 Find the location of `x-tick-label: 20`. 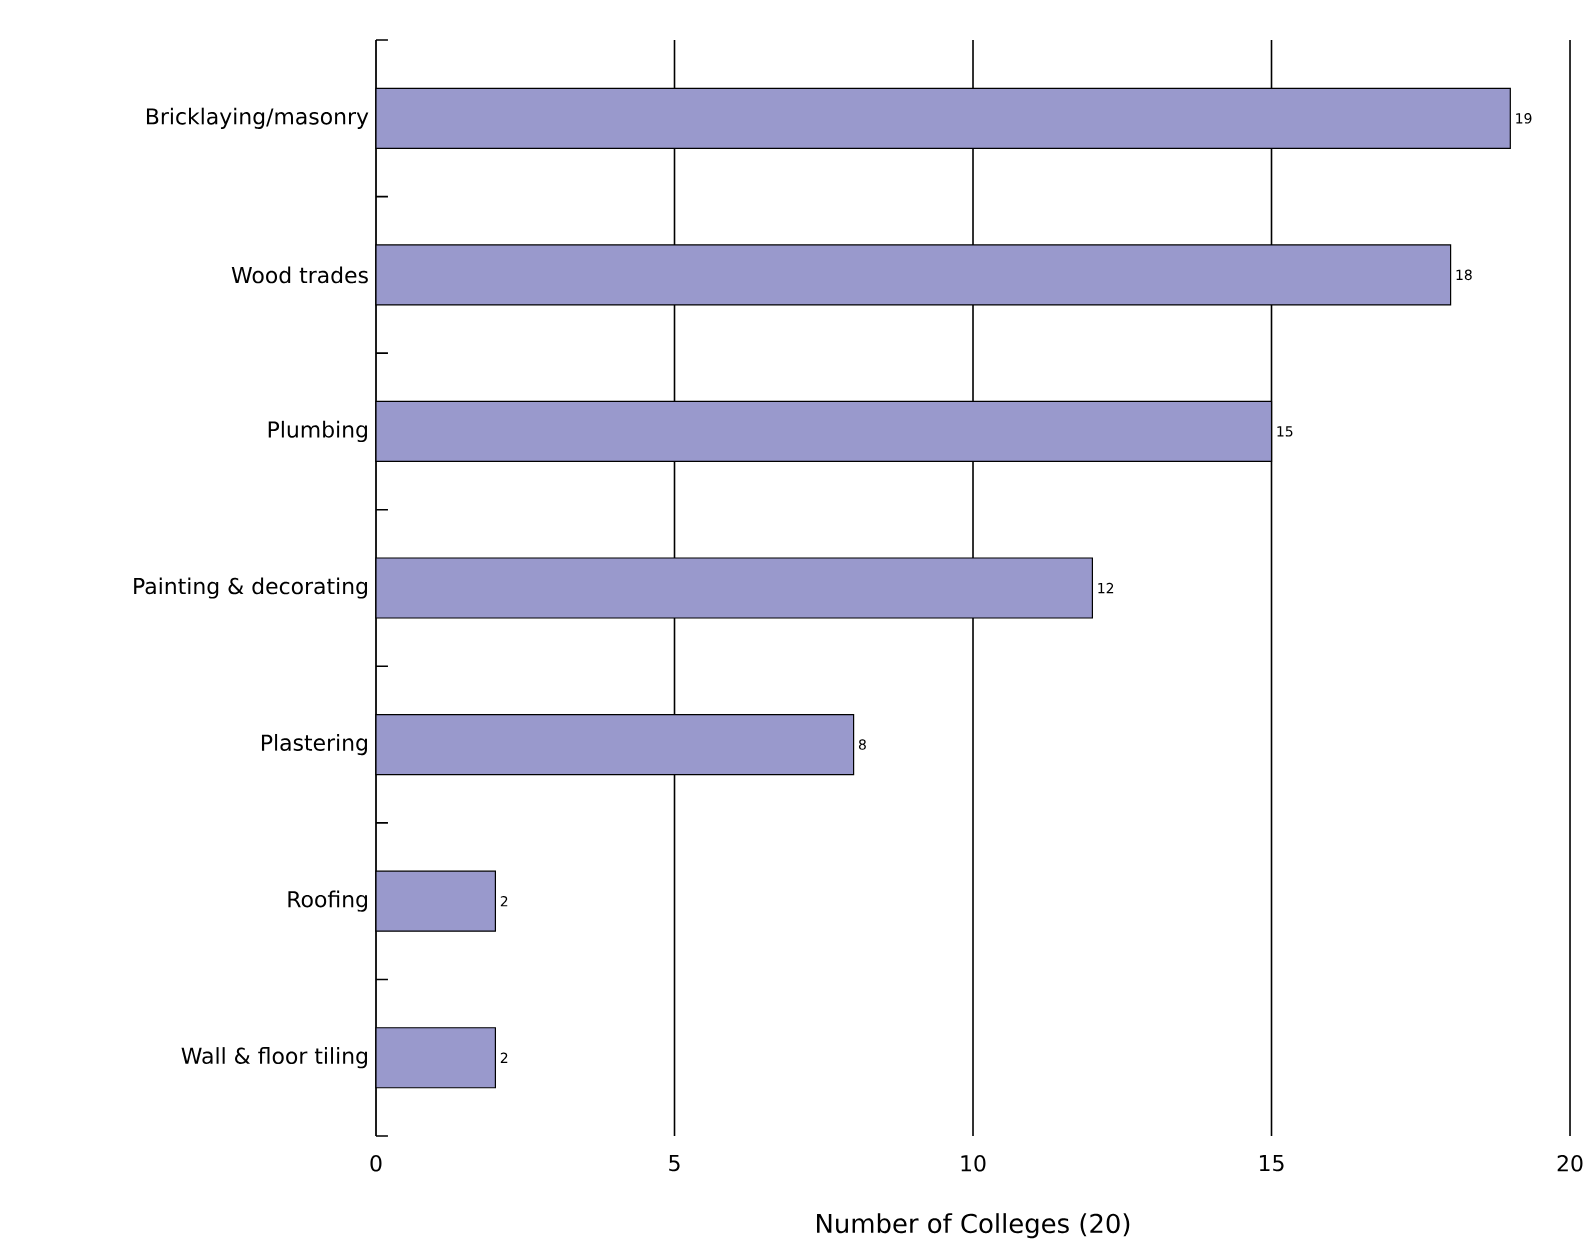

x-tick-label: 20 is located at coordinates (1570, 1163).